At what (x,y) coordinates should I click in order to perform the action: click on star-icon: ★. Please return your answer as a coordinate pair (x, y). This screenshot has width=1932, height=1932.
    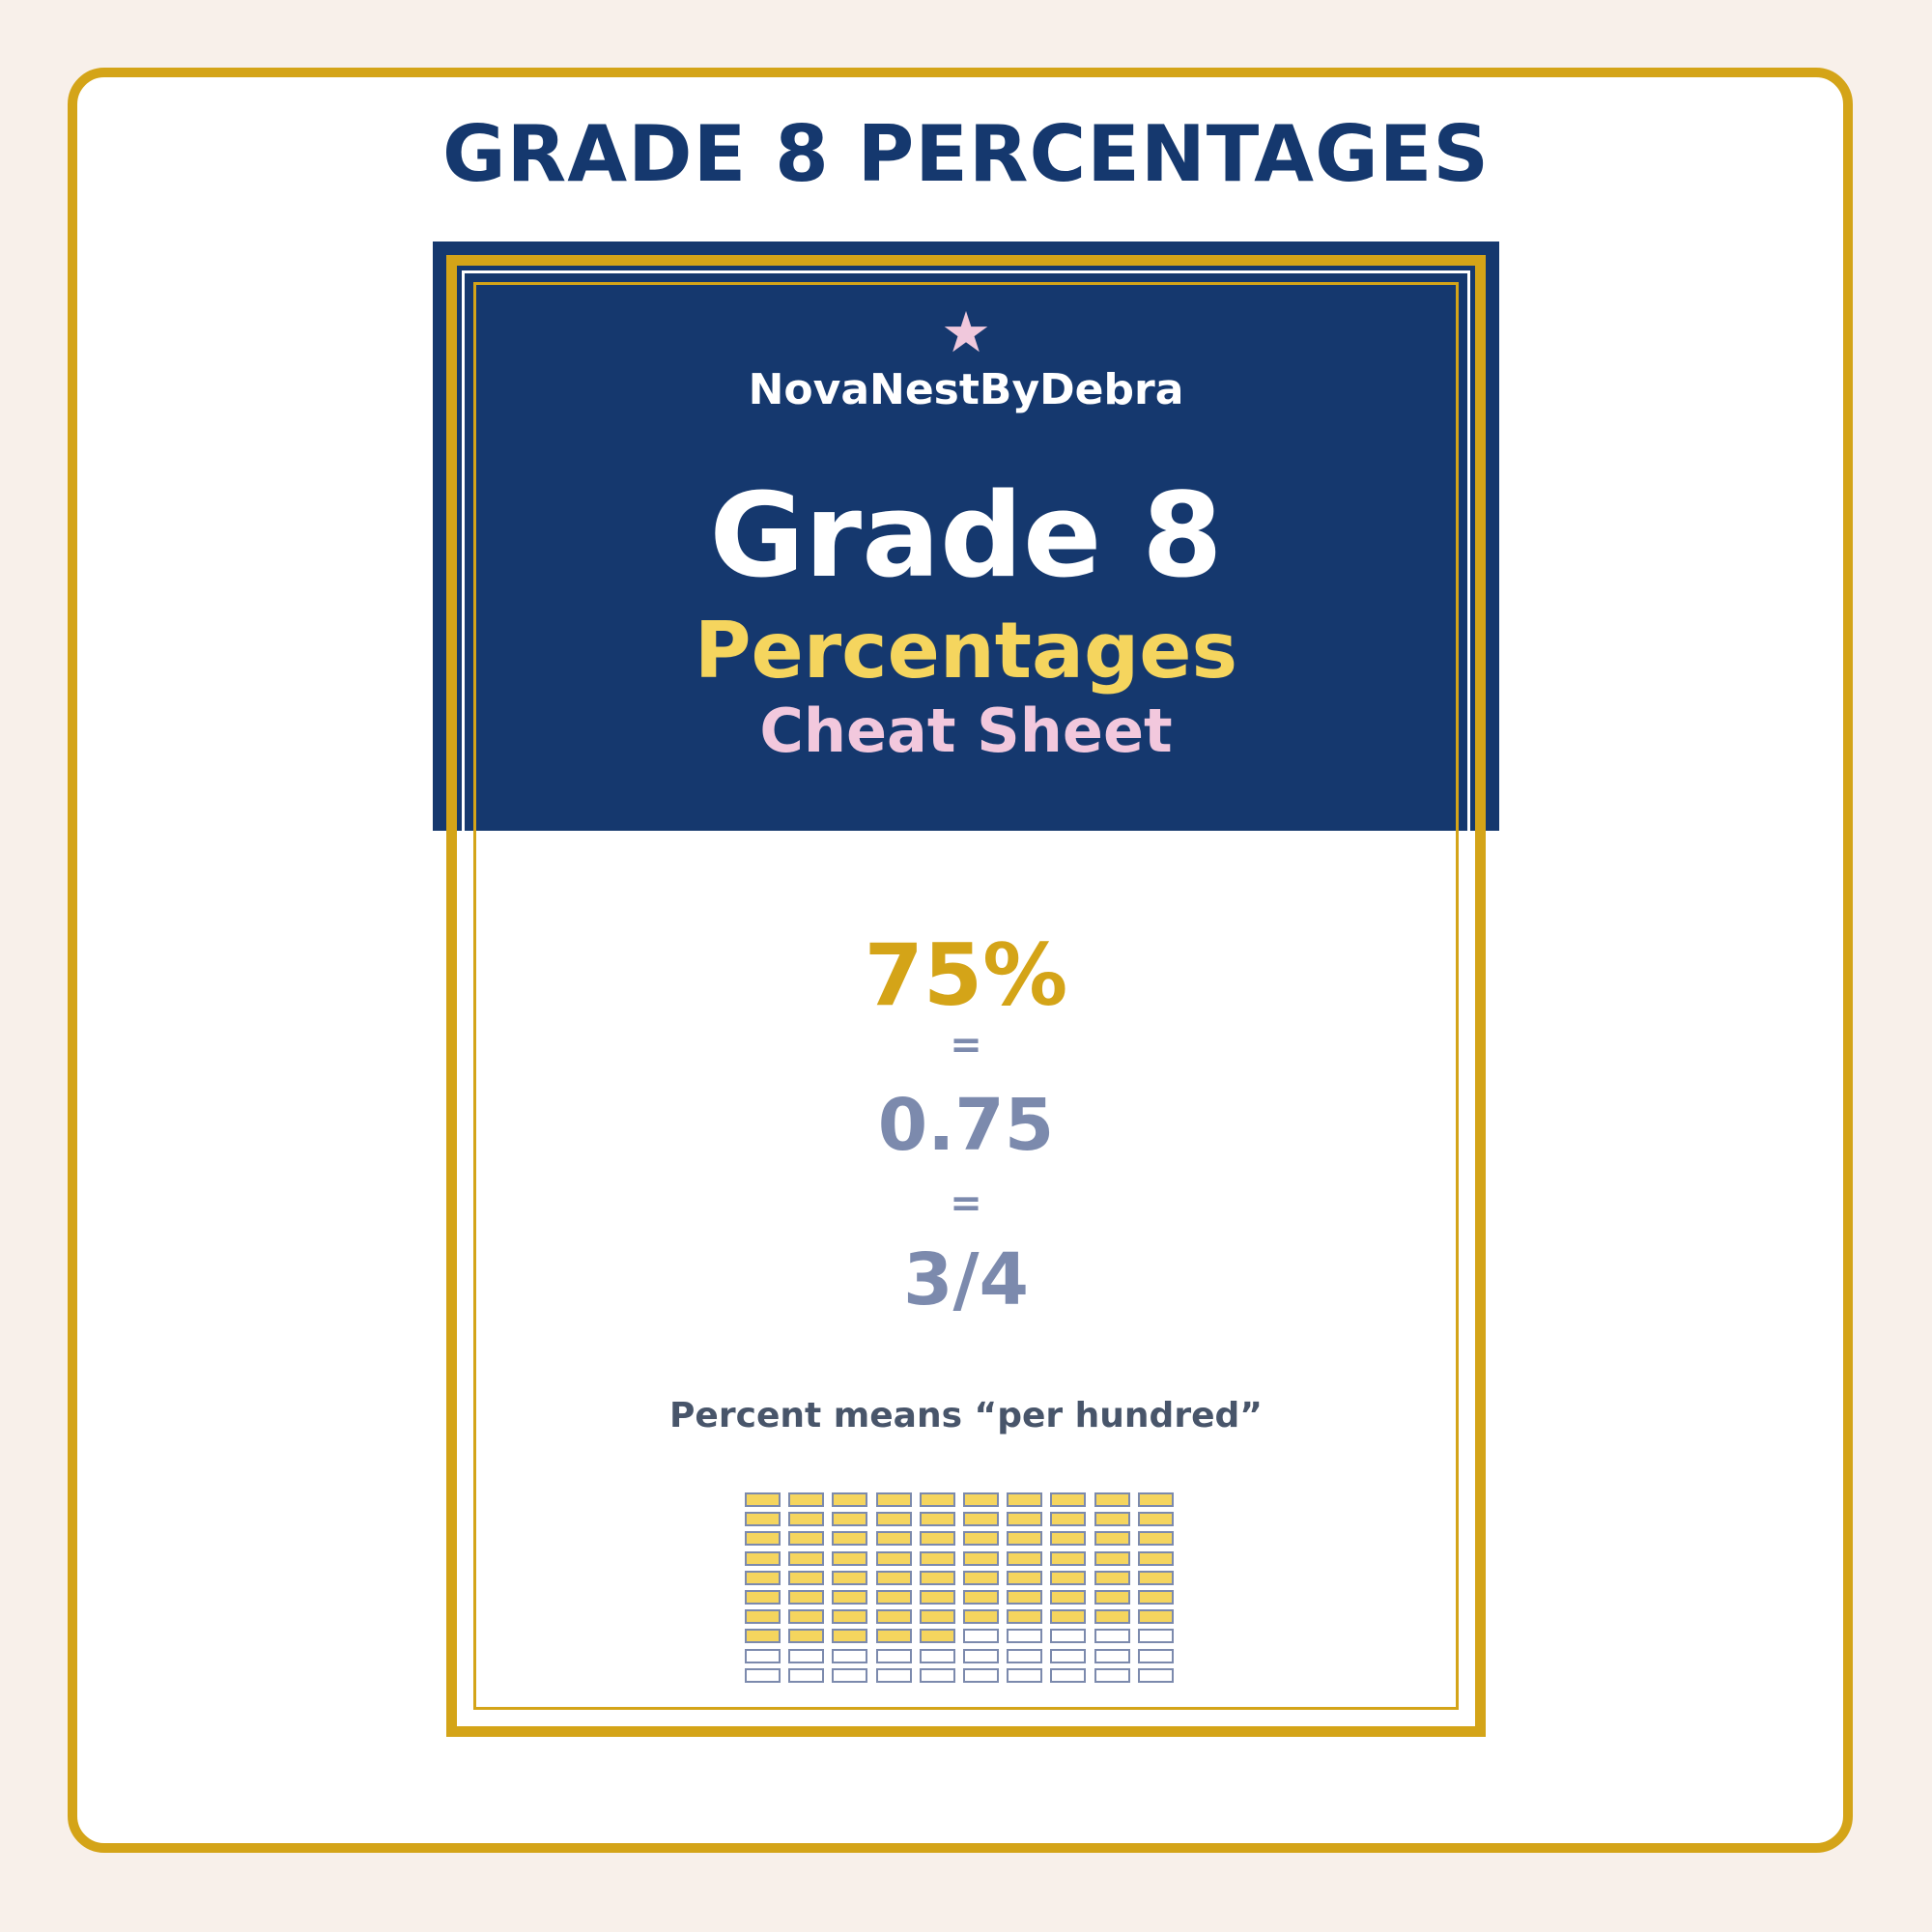
    Looking at the image, I should click on (966, 332).